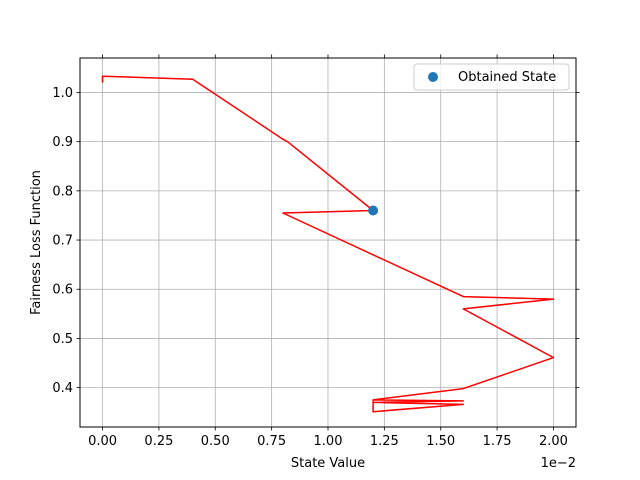  Describe the element at coordinates (62, 388) in the screenshot. I see `y-tick-label: 0.4` at that location.